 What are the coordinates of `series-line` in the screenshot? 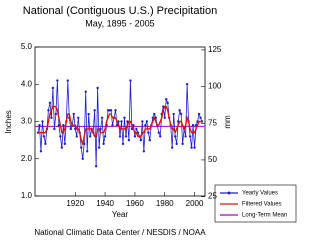 It's located at (120, 126).